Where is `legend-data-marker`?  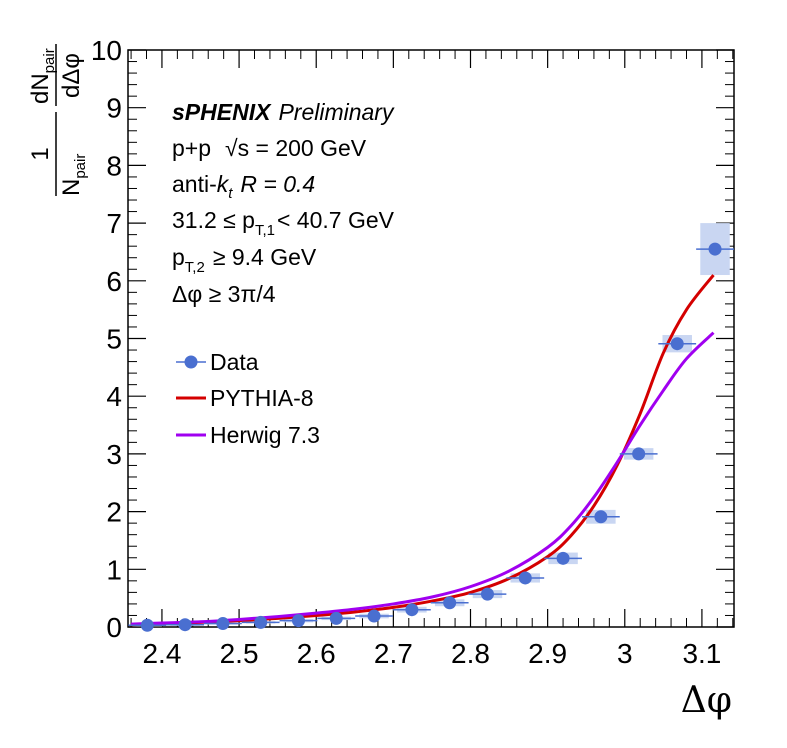 legend-data-marker is located at coordinates (191, 362).